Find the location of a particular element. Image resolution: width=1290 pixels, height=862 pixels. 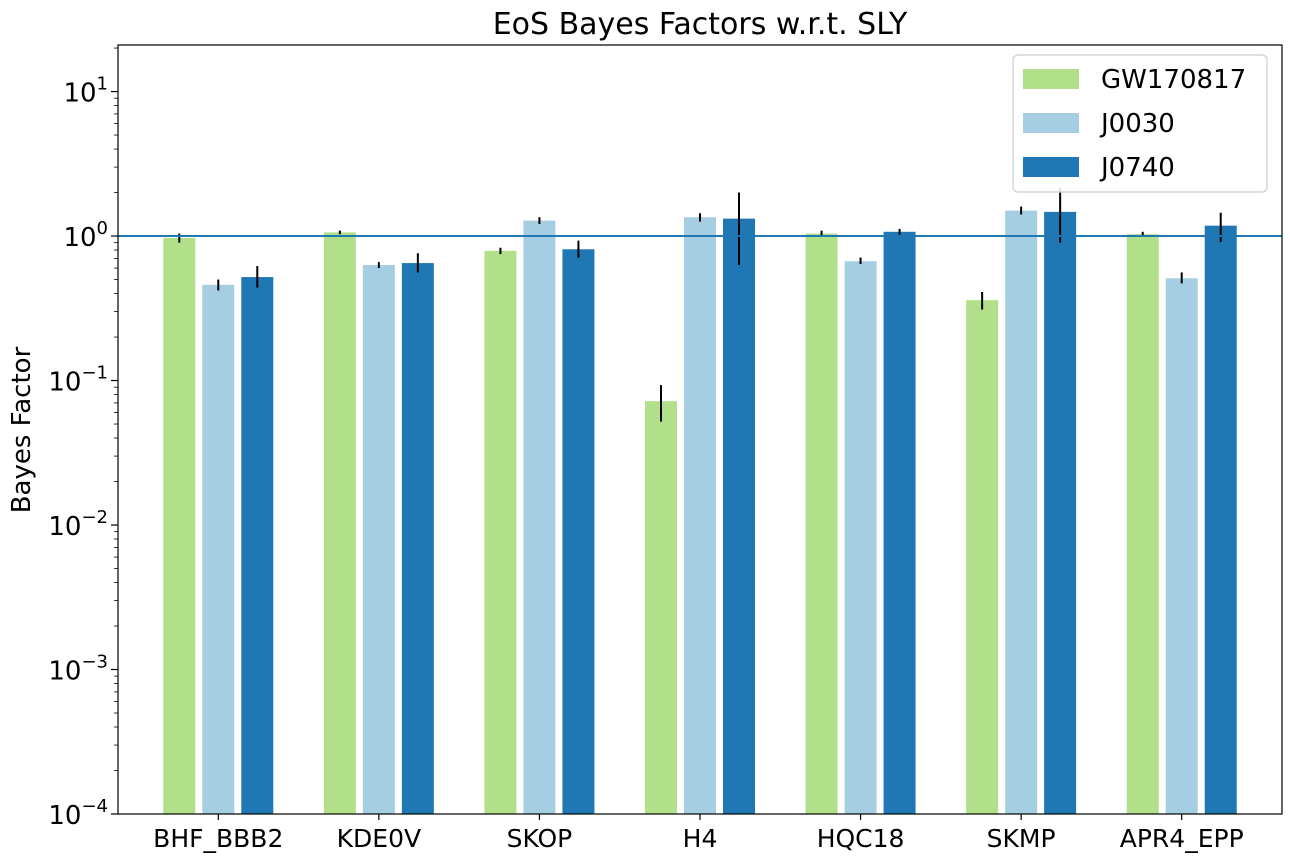

y-tick-label: 10⁰ is located at coordinates (85, 235).